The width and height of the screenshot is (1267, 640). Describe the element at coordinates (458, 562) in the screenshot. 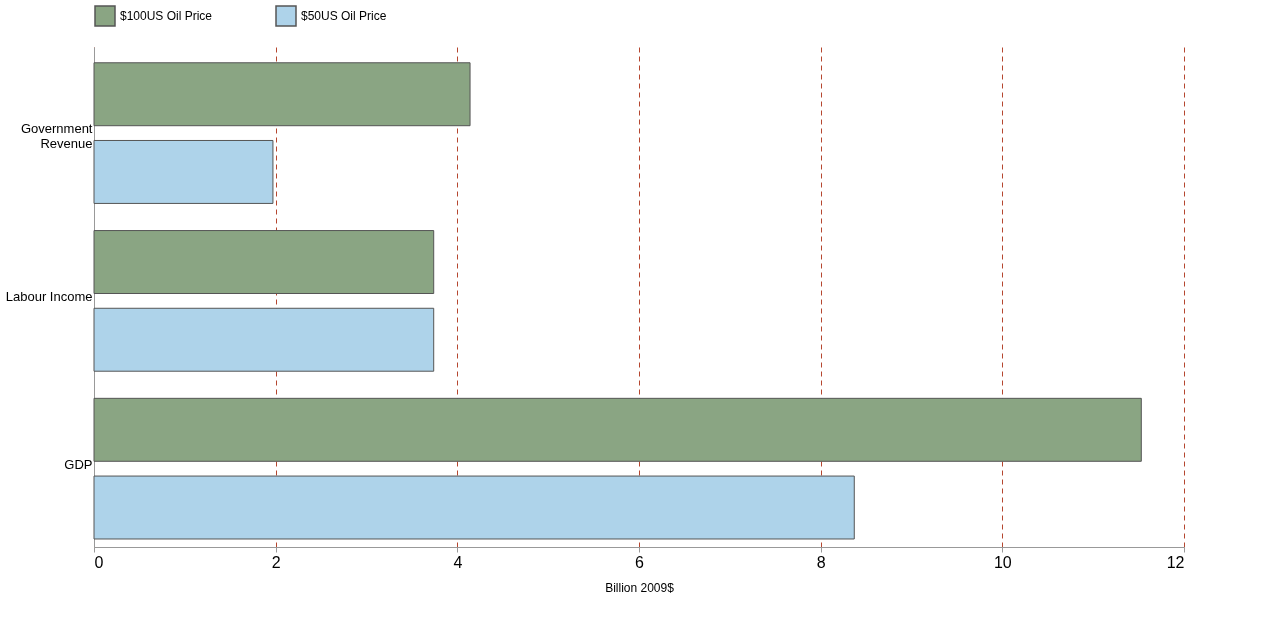

I see `x-tick-label: 4` at that location.